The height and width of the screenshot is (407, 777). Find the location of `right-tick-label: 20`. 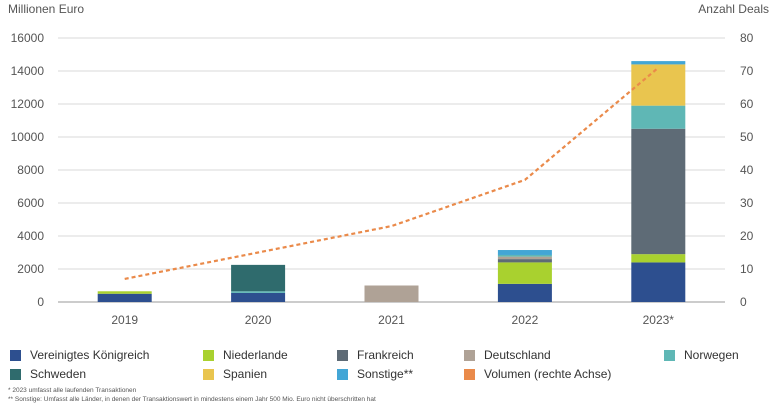

right-tick-label: 20 is located at coordinates (747, 236).